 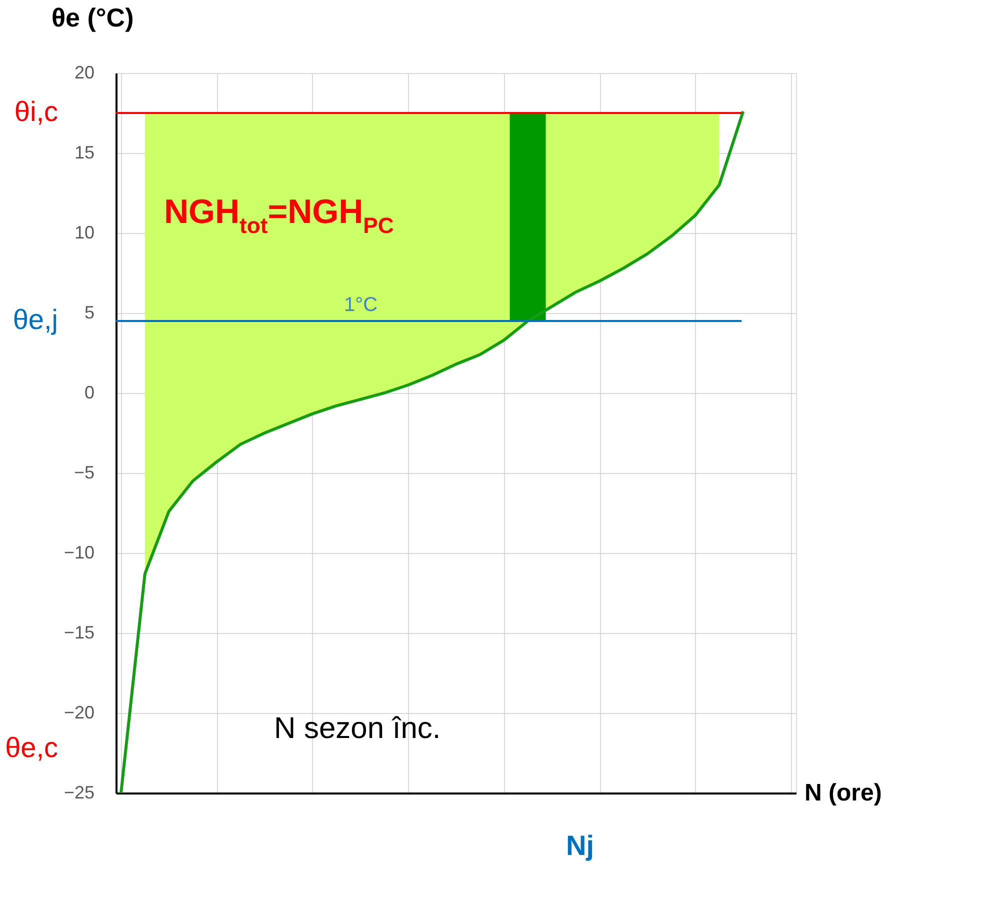 I want to click on y-tick-label: −20, so click(x=79, y=712).